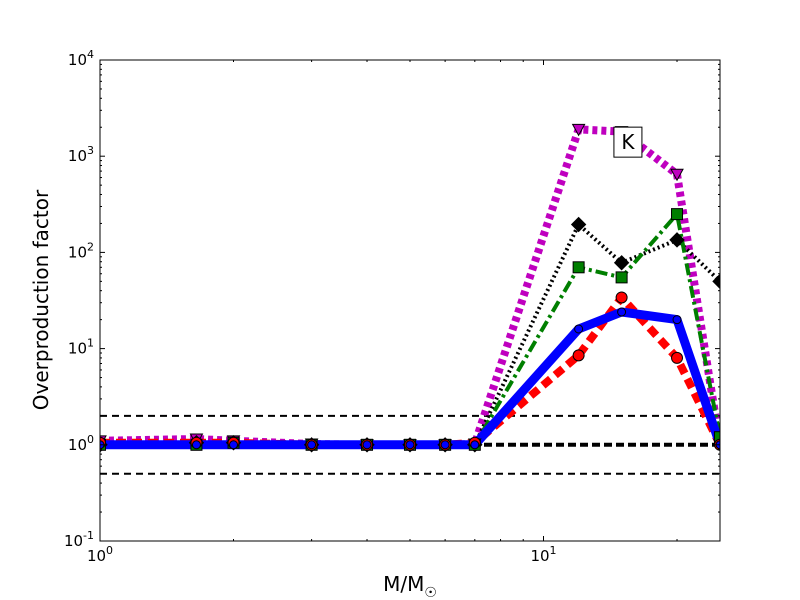 The height and width of the screenshot is (600, 800). What do you see at coordinates (81, 58) in the screenshot?
I see `y-tick-label-5: 10⁴` at bounding box center [81, 58].